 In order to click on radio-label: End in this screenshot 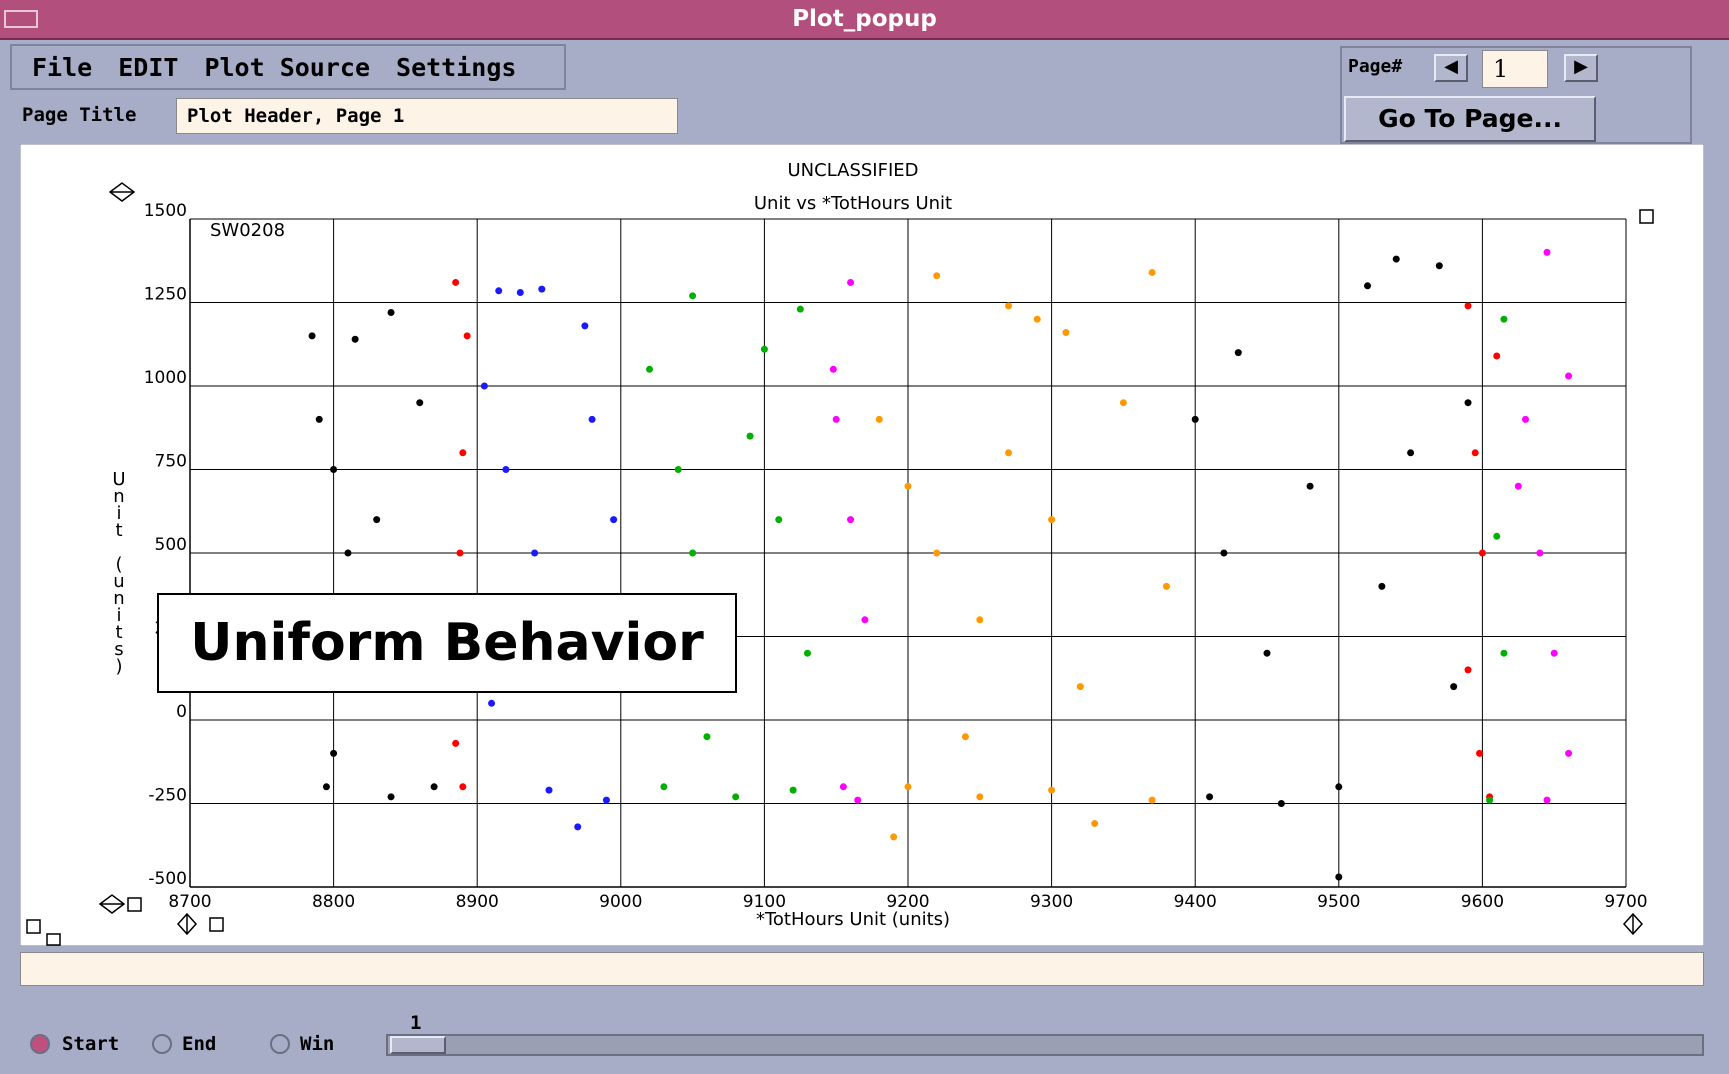, I will do `click(199, 1044)`.